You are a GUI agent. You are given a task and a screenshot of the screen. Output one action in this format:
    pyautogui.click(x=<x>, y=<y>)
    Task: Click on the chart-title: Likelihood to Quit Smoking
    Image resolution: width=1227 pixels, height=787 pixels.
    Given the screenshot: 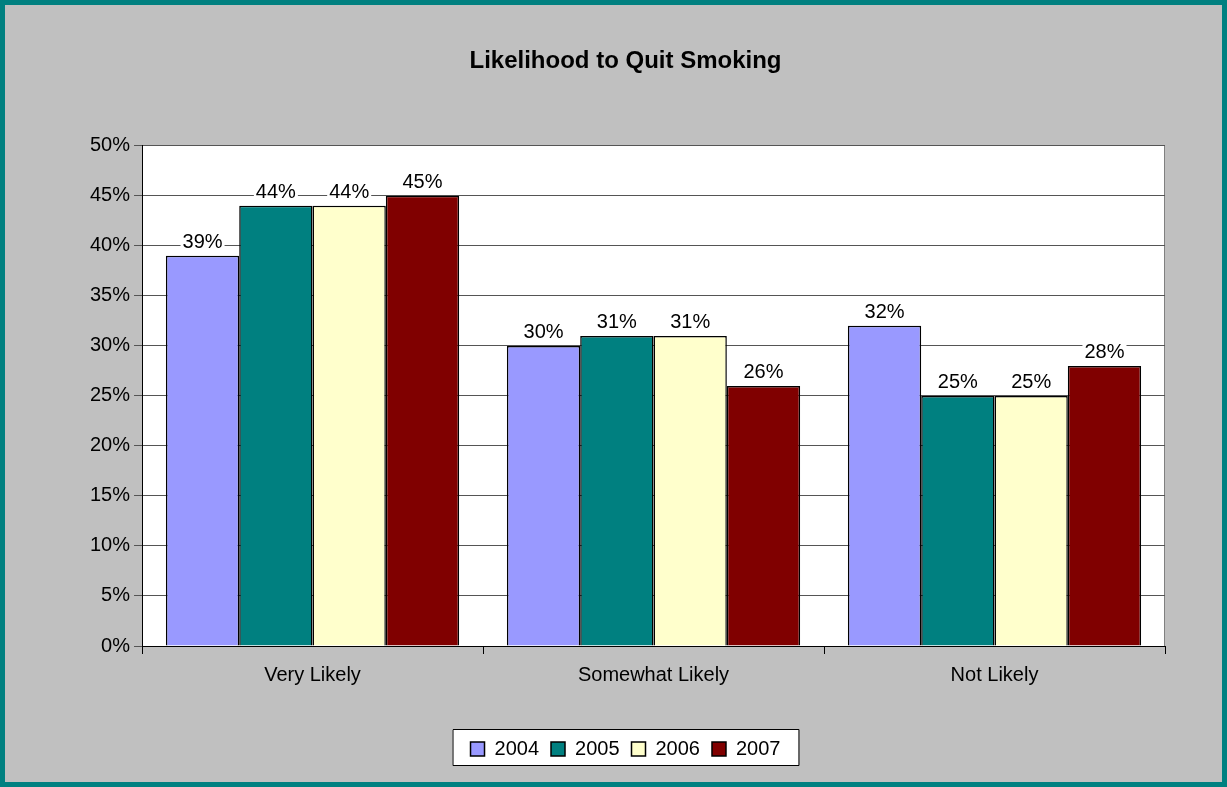 What is the action you would take?
    pyautogui.click(x=625, y=60)
    